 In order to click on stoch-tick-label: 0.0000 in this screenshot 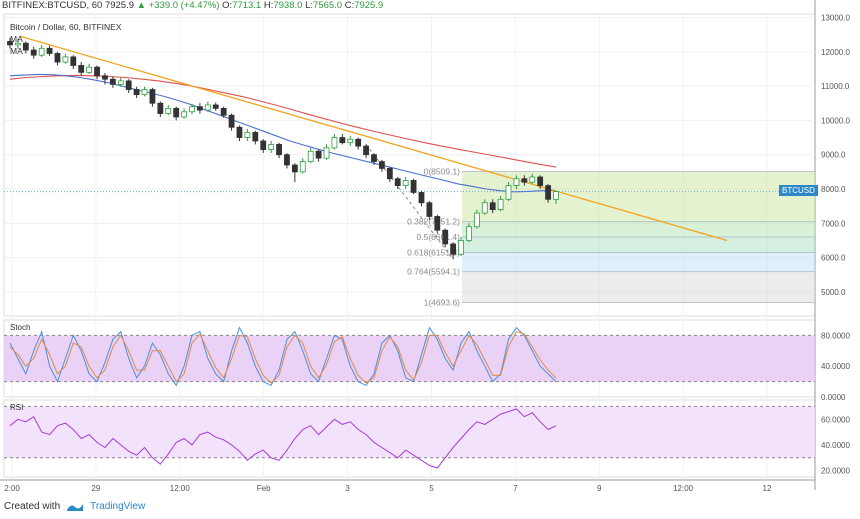, I will do `click(833, 397)`.